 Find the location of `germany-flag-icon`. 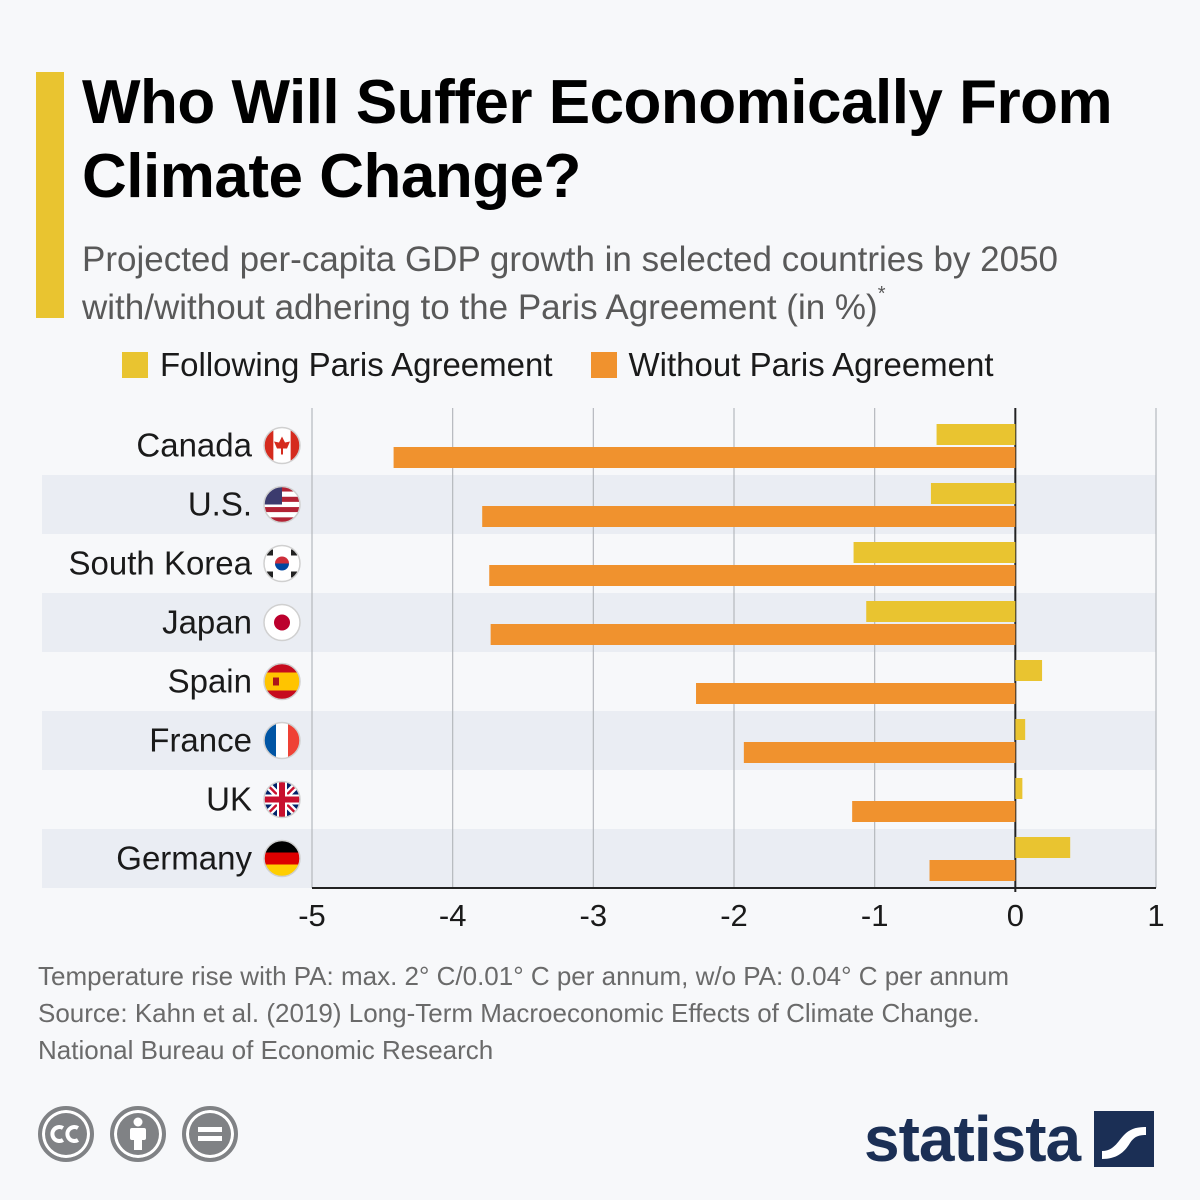

germany-flag-icon is located at coordinates (282, 858).